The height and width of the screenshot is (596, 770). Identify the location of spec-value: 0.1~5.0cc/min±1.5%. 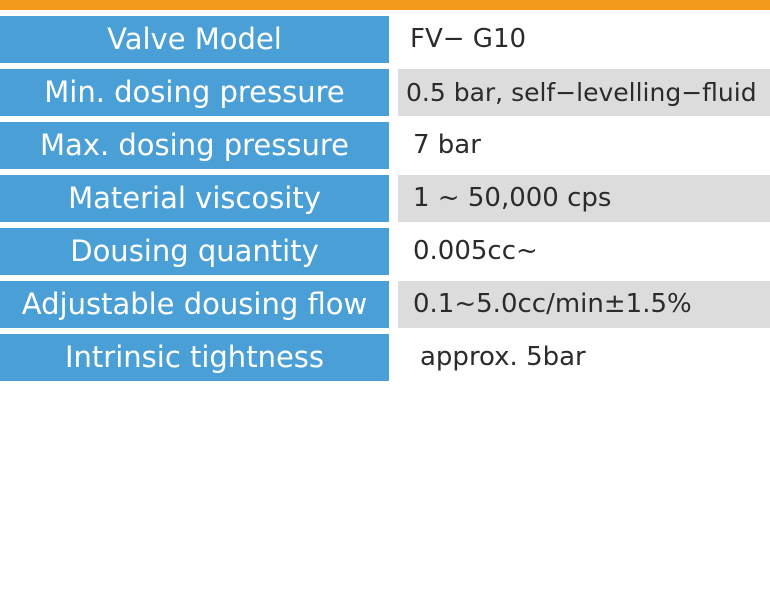
(584, 304).